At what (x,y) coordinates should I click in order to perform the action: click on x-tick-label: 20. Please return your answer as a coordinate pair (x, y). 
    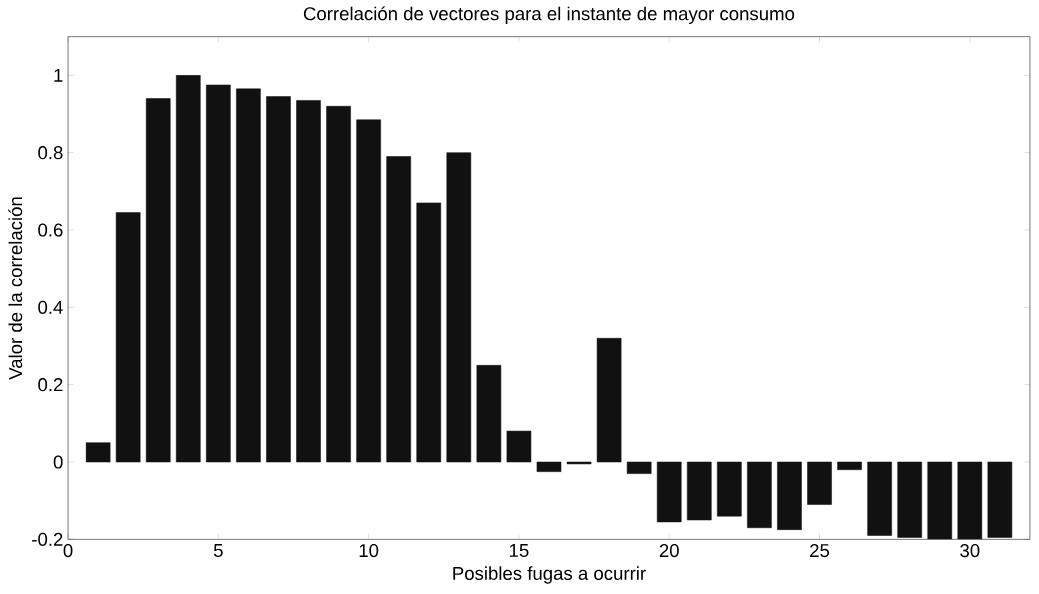
    Looking at the image, I should click on (669, 550).